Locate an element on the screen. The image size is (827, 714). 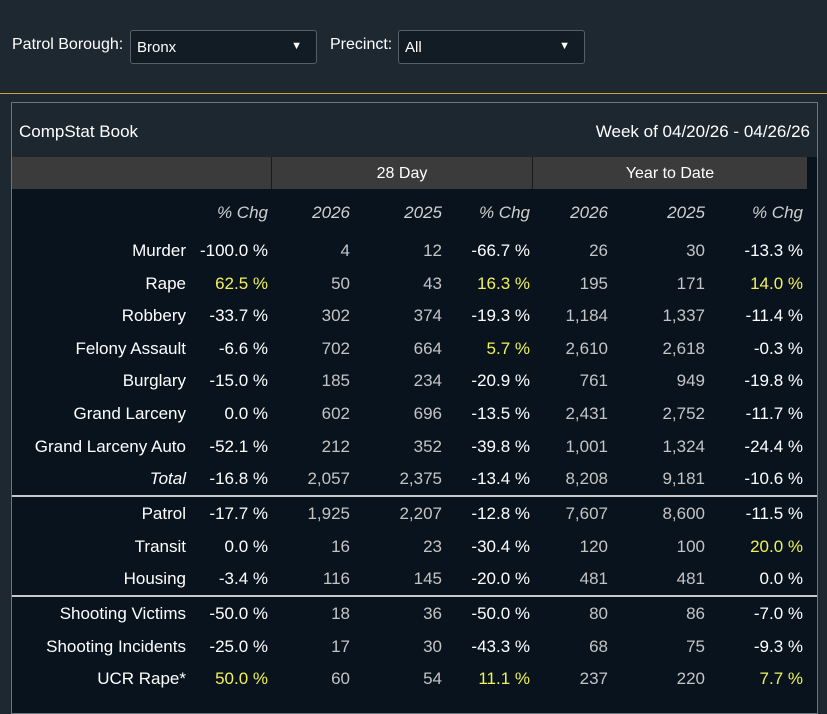
select-value: All is located at coordinates (413, 47).